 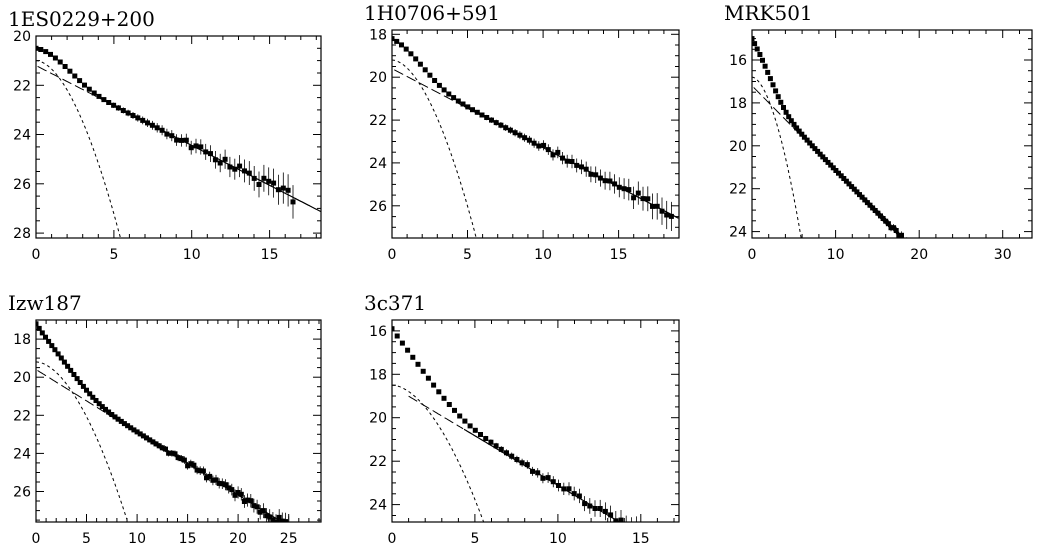 What do you see at coordinates (535, 134) in the screenshot?
I see `plot-frame` at bounding box center [535, 134].